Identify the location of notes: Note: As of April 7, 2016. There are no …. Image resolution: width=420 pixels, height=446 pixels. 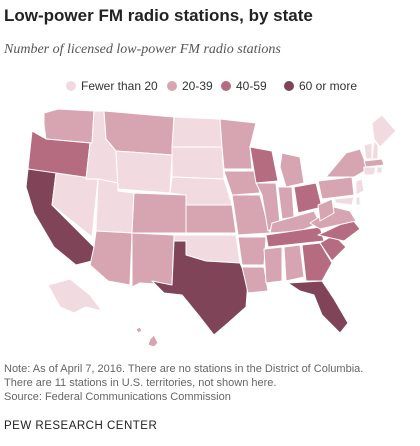
(183, 383).